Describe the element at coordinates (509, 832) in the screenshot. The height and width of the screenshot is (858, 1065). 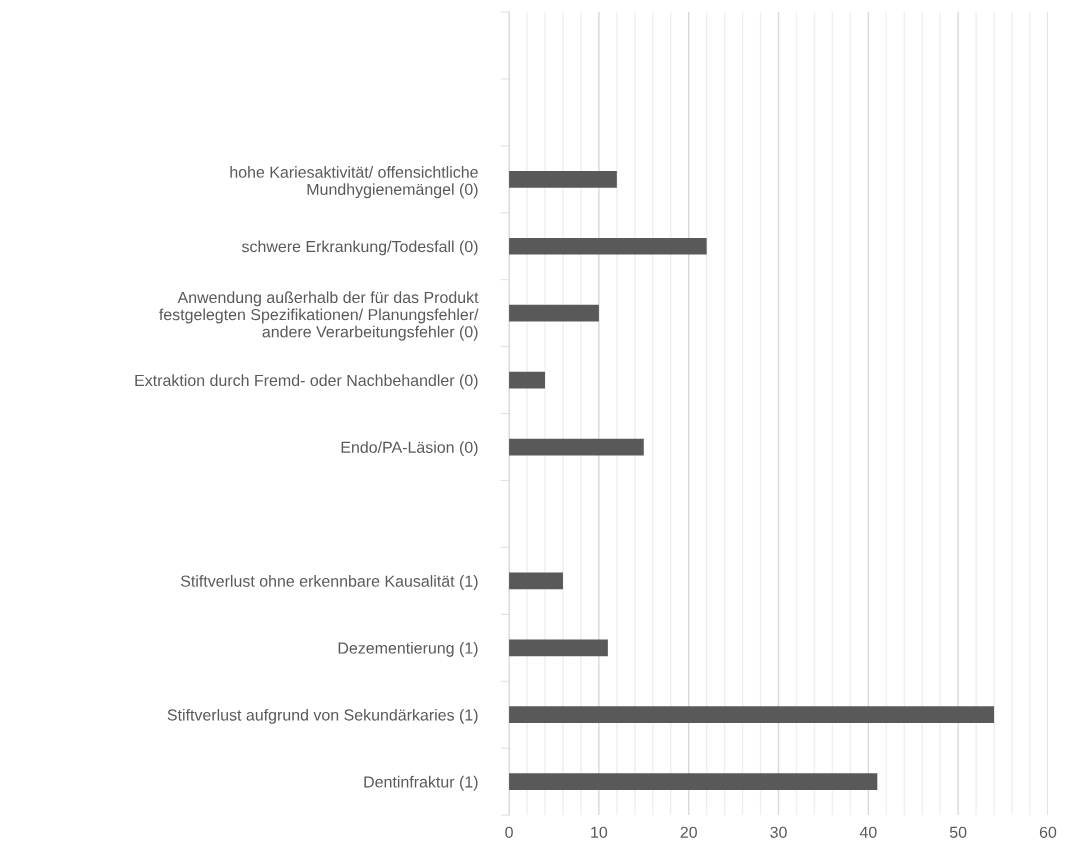
I see `x-tick-label: 0` at that location.